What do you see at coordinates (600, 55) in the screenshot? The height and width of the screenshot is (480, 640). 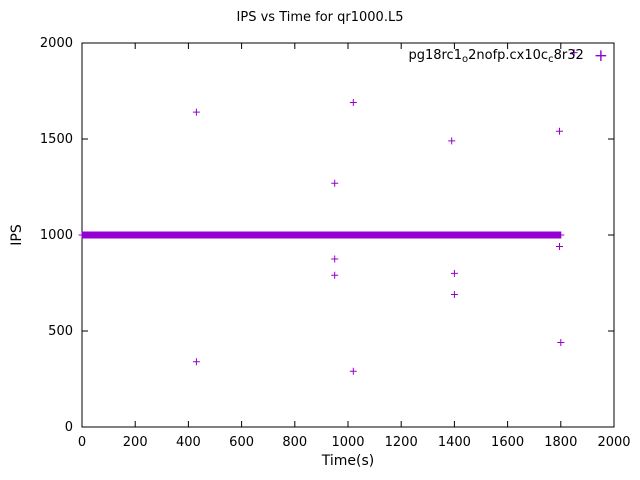 I see `plus-marker-icon: +` at bounding box center [600, 55].